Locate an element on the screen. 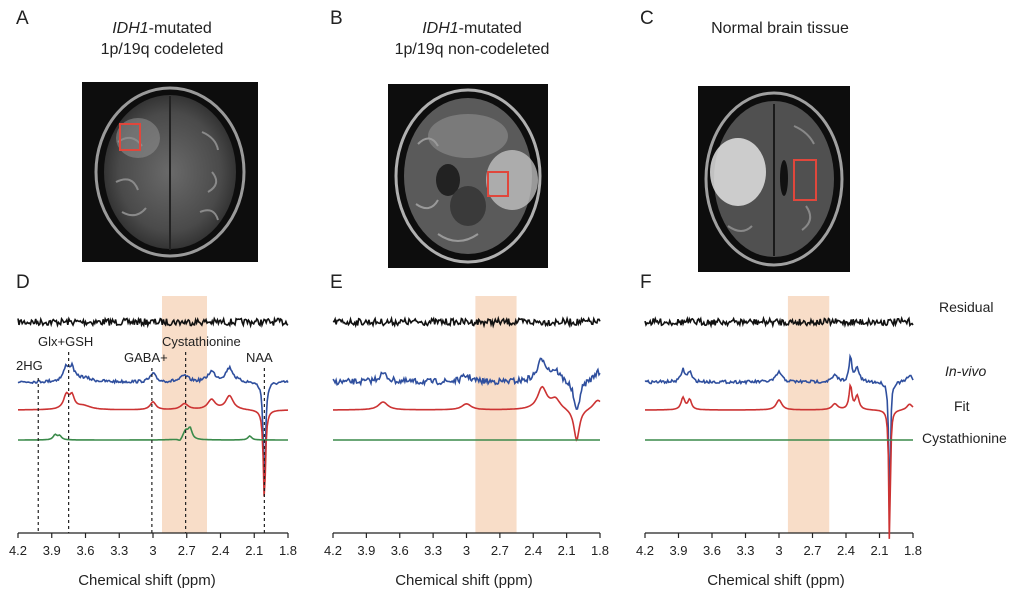 The width and height of the screenshot is (1026, 598). xlabel-e: Chemical shift (ppm) is located at coordinates (464, 580).